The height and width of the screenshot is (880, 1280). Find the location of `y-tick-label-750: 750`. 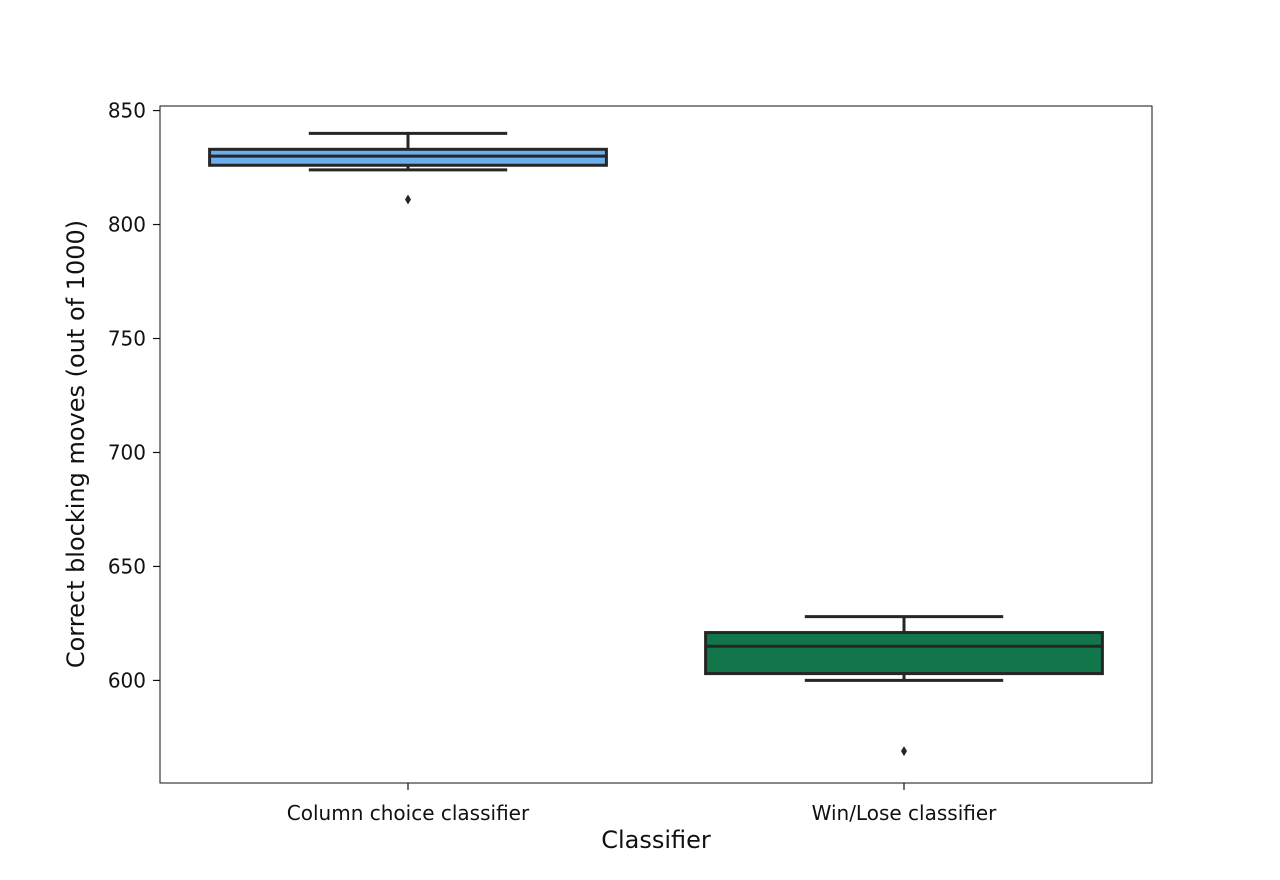

y-tick-label-750: 750 is located at coordinates (127, 339).